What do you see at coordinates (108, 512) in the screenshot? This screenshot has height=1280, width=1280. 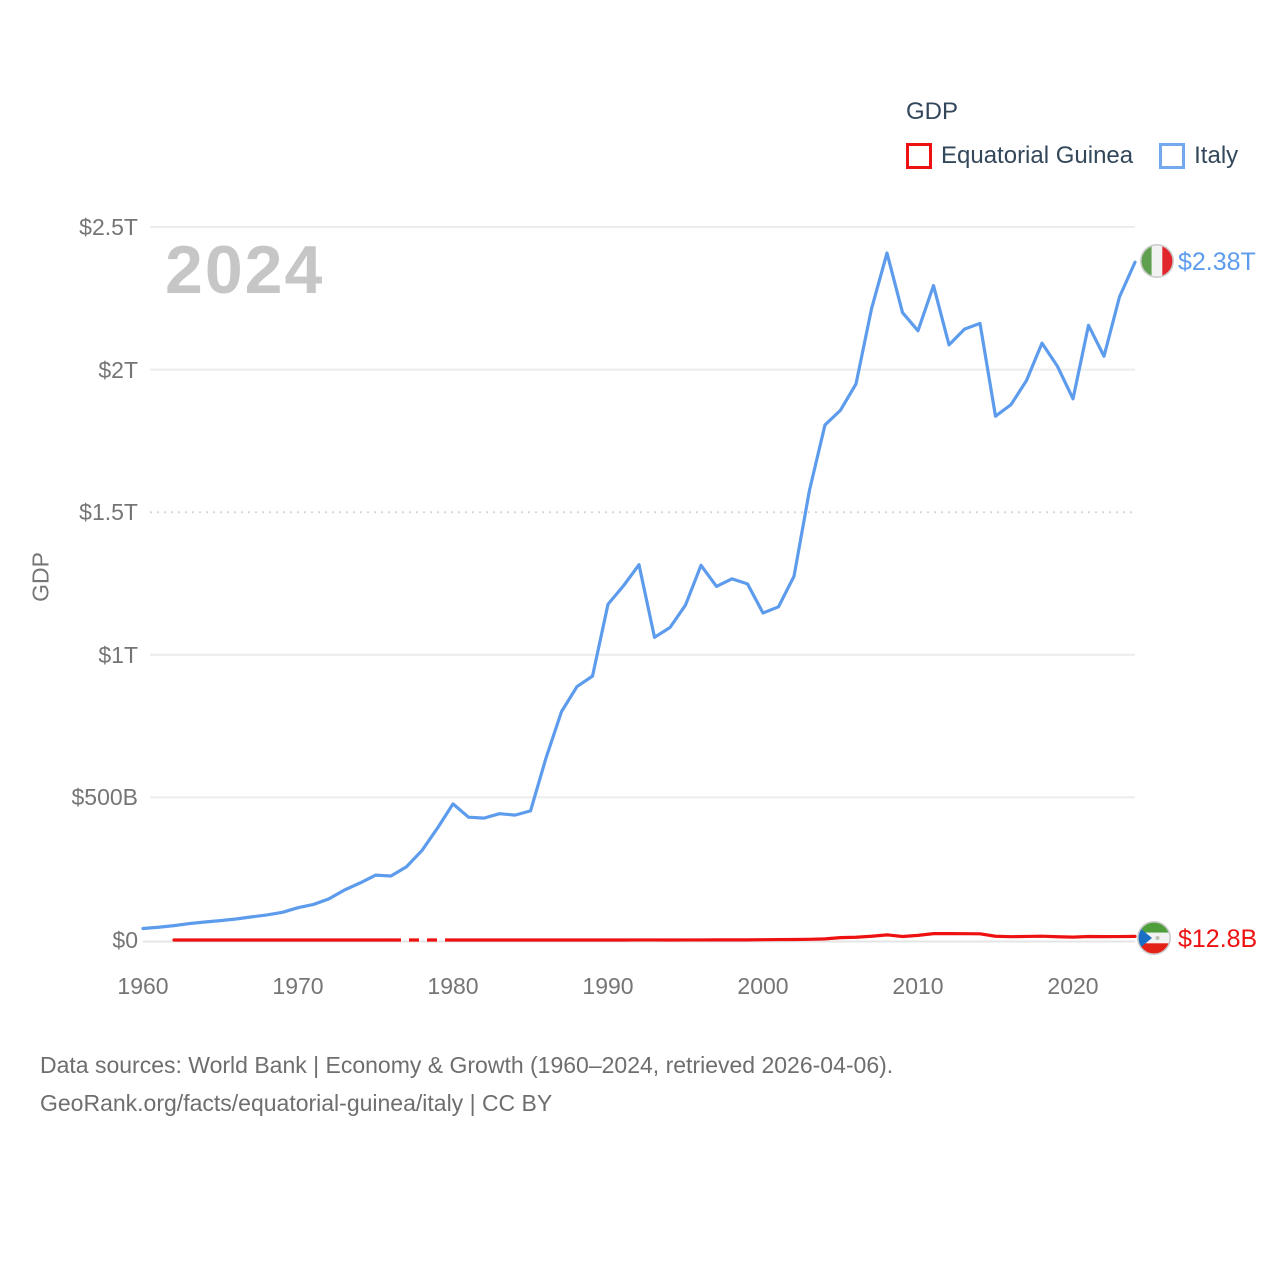 I see `y-tick-label: $1.5T` at bounding box center [108, 512].